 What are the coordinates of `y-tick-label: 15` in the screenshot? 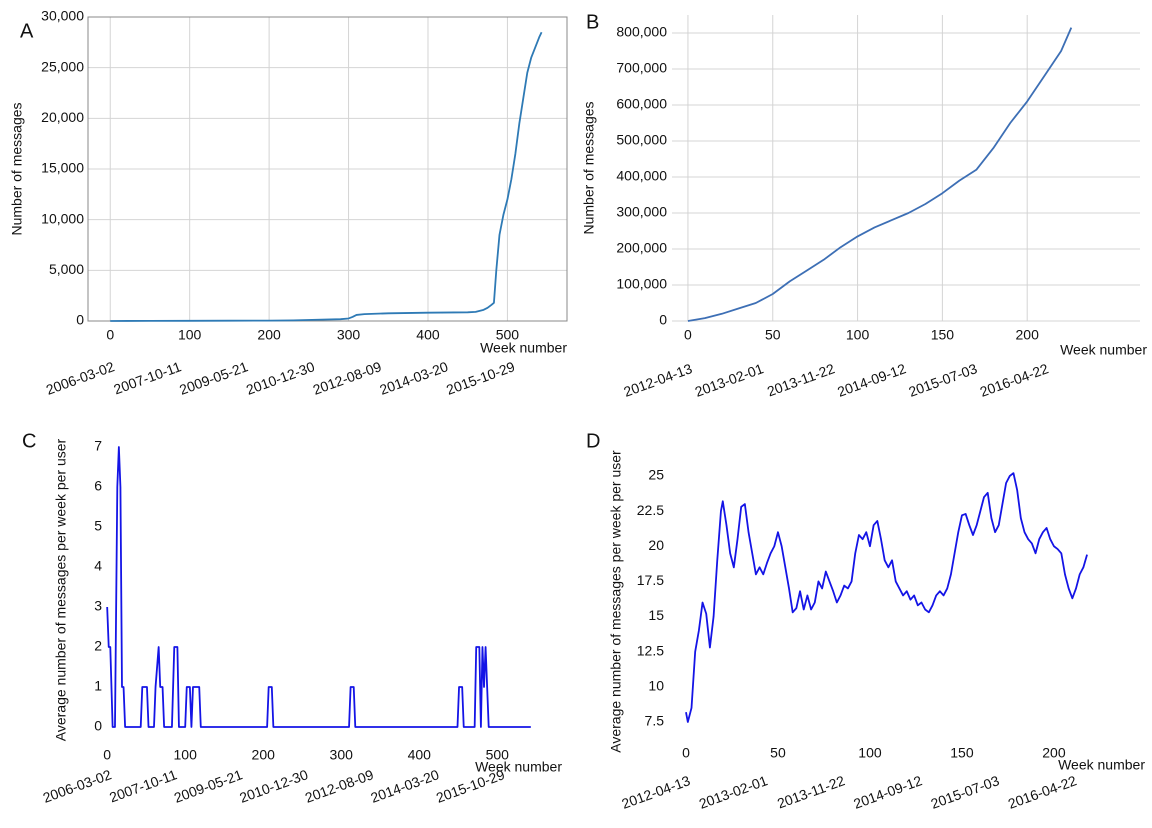 It's located at (656, 615).